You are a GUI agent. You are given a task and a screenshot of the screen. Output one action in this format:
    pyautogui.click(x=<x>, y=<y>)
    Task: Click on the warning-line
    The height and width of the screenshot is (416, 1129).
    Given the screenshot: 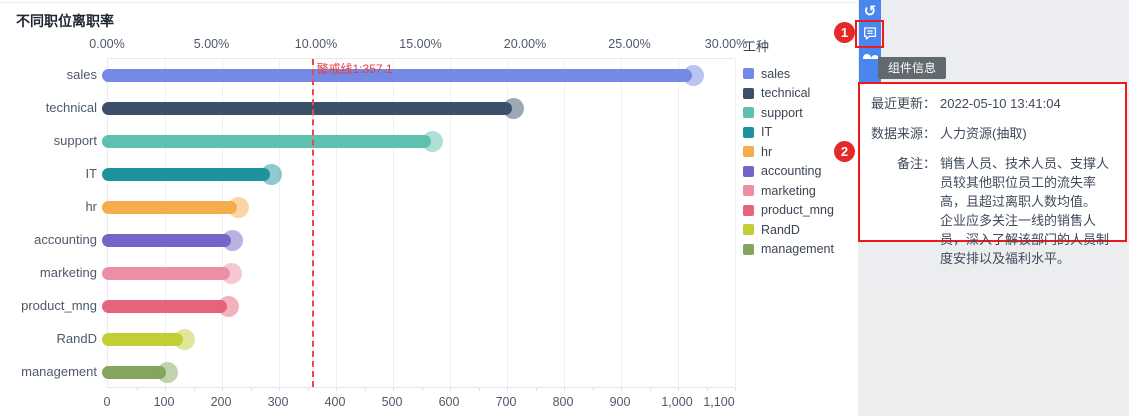 What is the action you would take?
    pyautogui.click(x=312, y=223)
    